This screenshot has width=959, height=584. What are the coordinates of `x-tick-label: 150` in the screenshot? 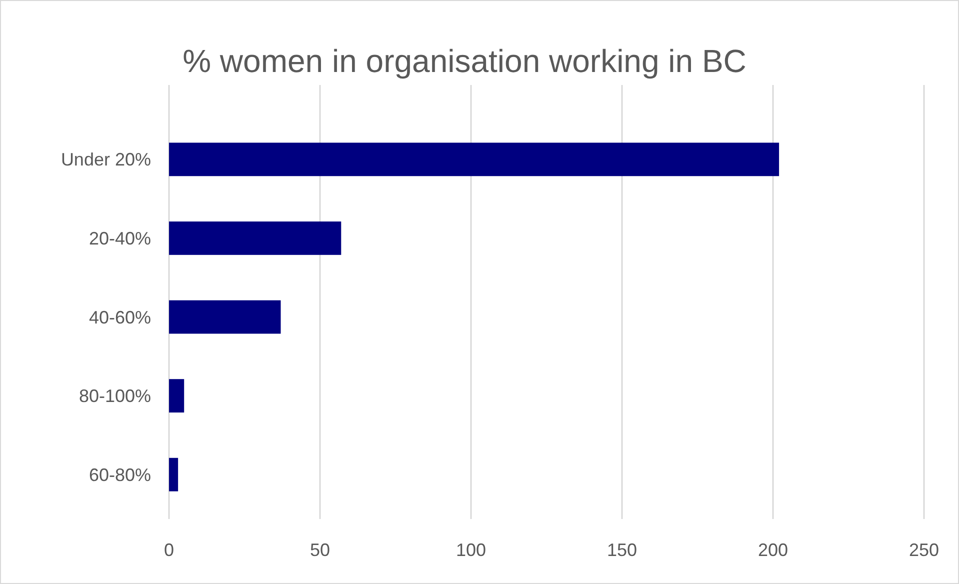 It's located at (622, 550).